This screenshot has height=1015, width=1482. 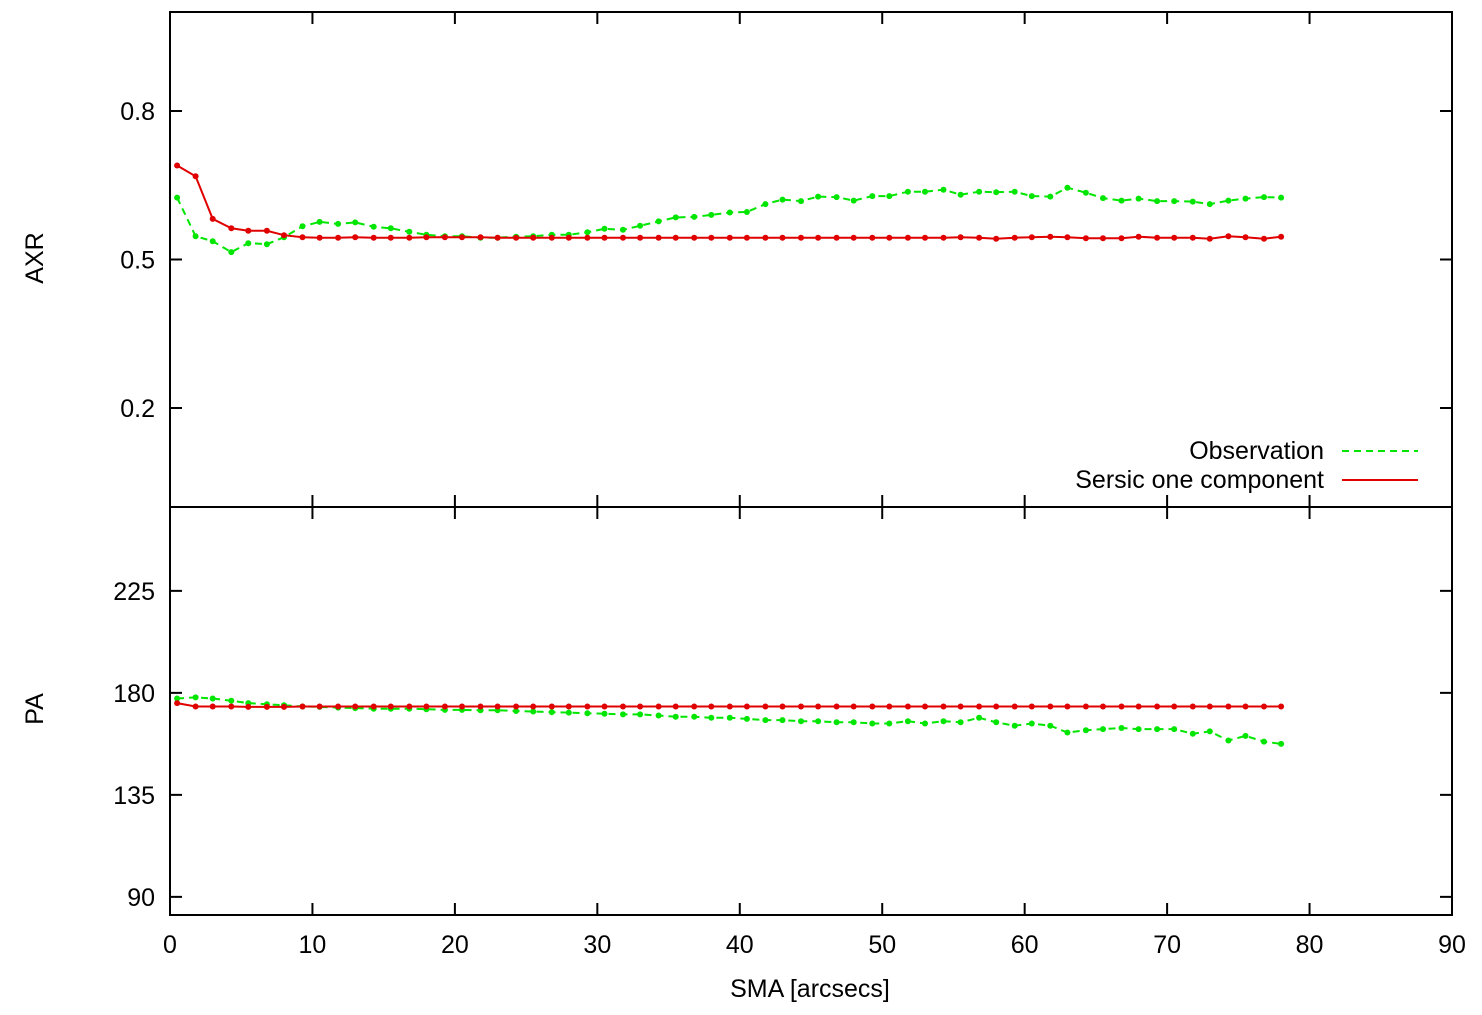 What do you see at coordinates (1256, 451) in the screenshot?
I see `legend-label-observation: Observation` at bounding box center [1256, 451].